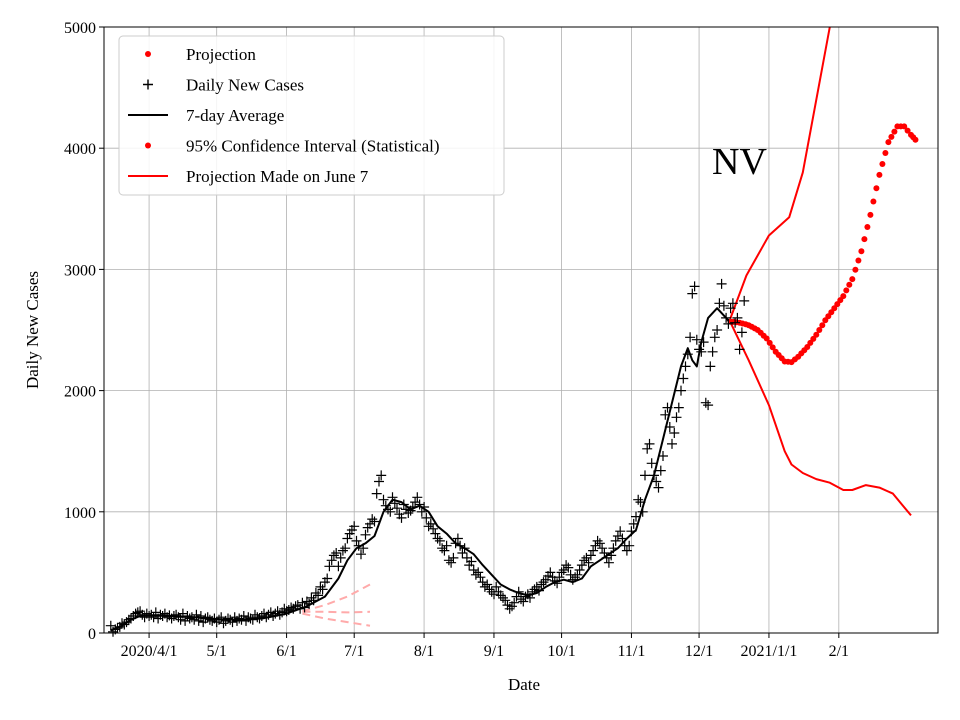 The image size is (960, 720). I want to click on legend-label: 7-day Average, so click(235, 115).